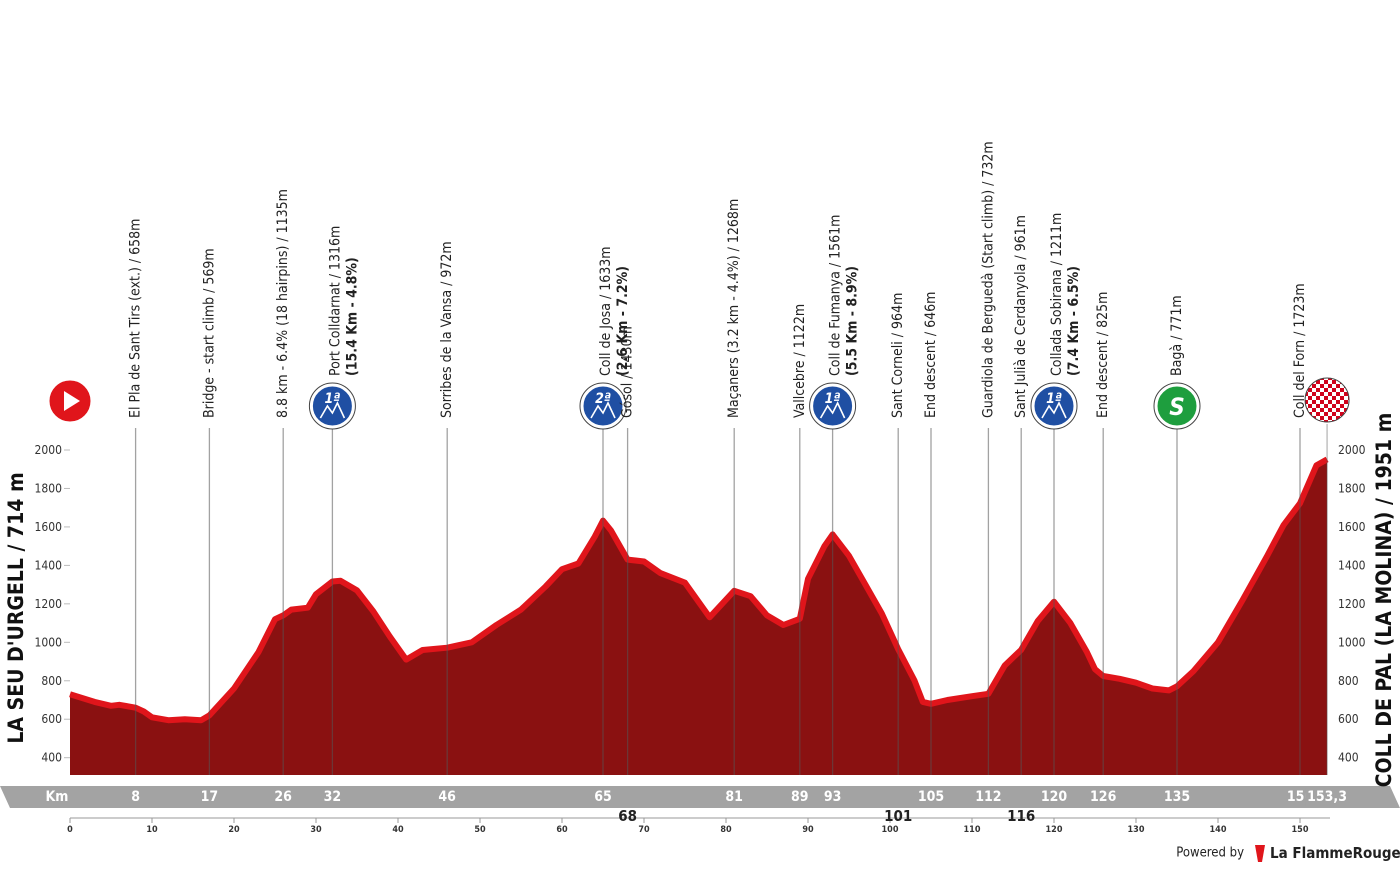 The image size is (1400, 870). What do you see at coordinates (51, 719) in the screenshot?
I see `y-tick-label: 600` at bounding box center [51, 719].